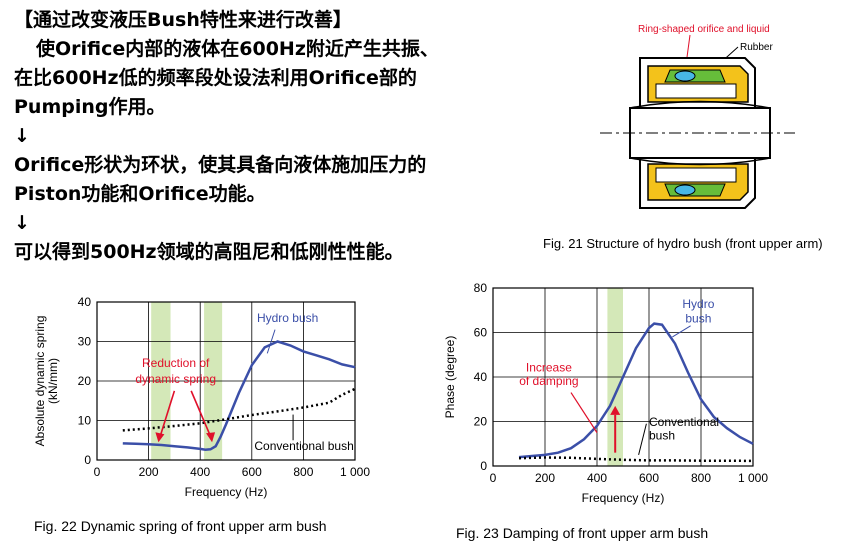 This screenshot has height=550, width=865. What do you see at coordinates (698, 318) in the screenshot?
I see `series-label-hydro: bush` at bounding box center [698, 318].